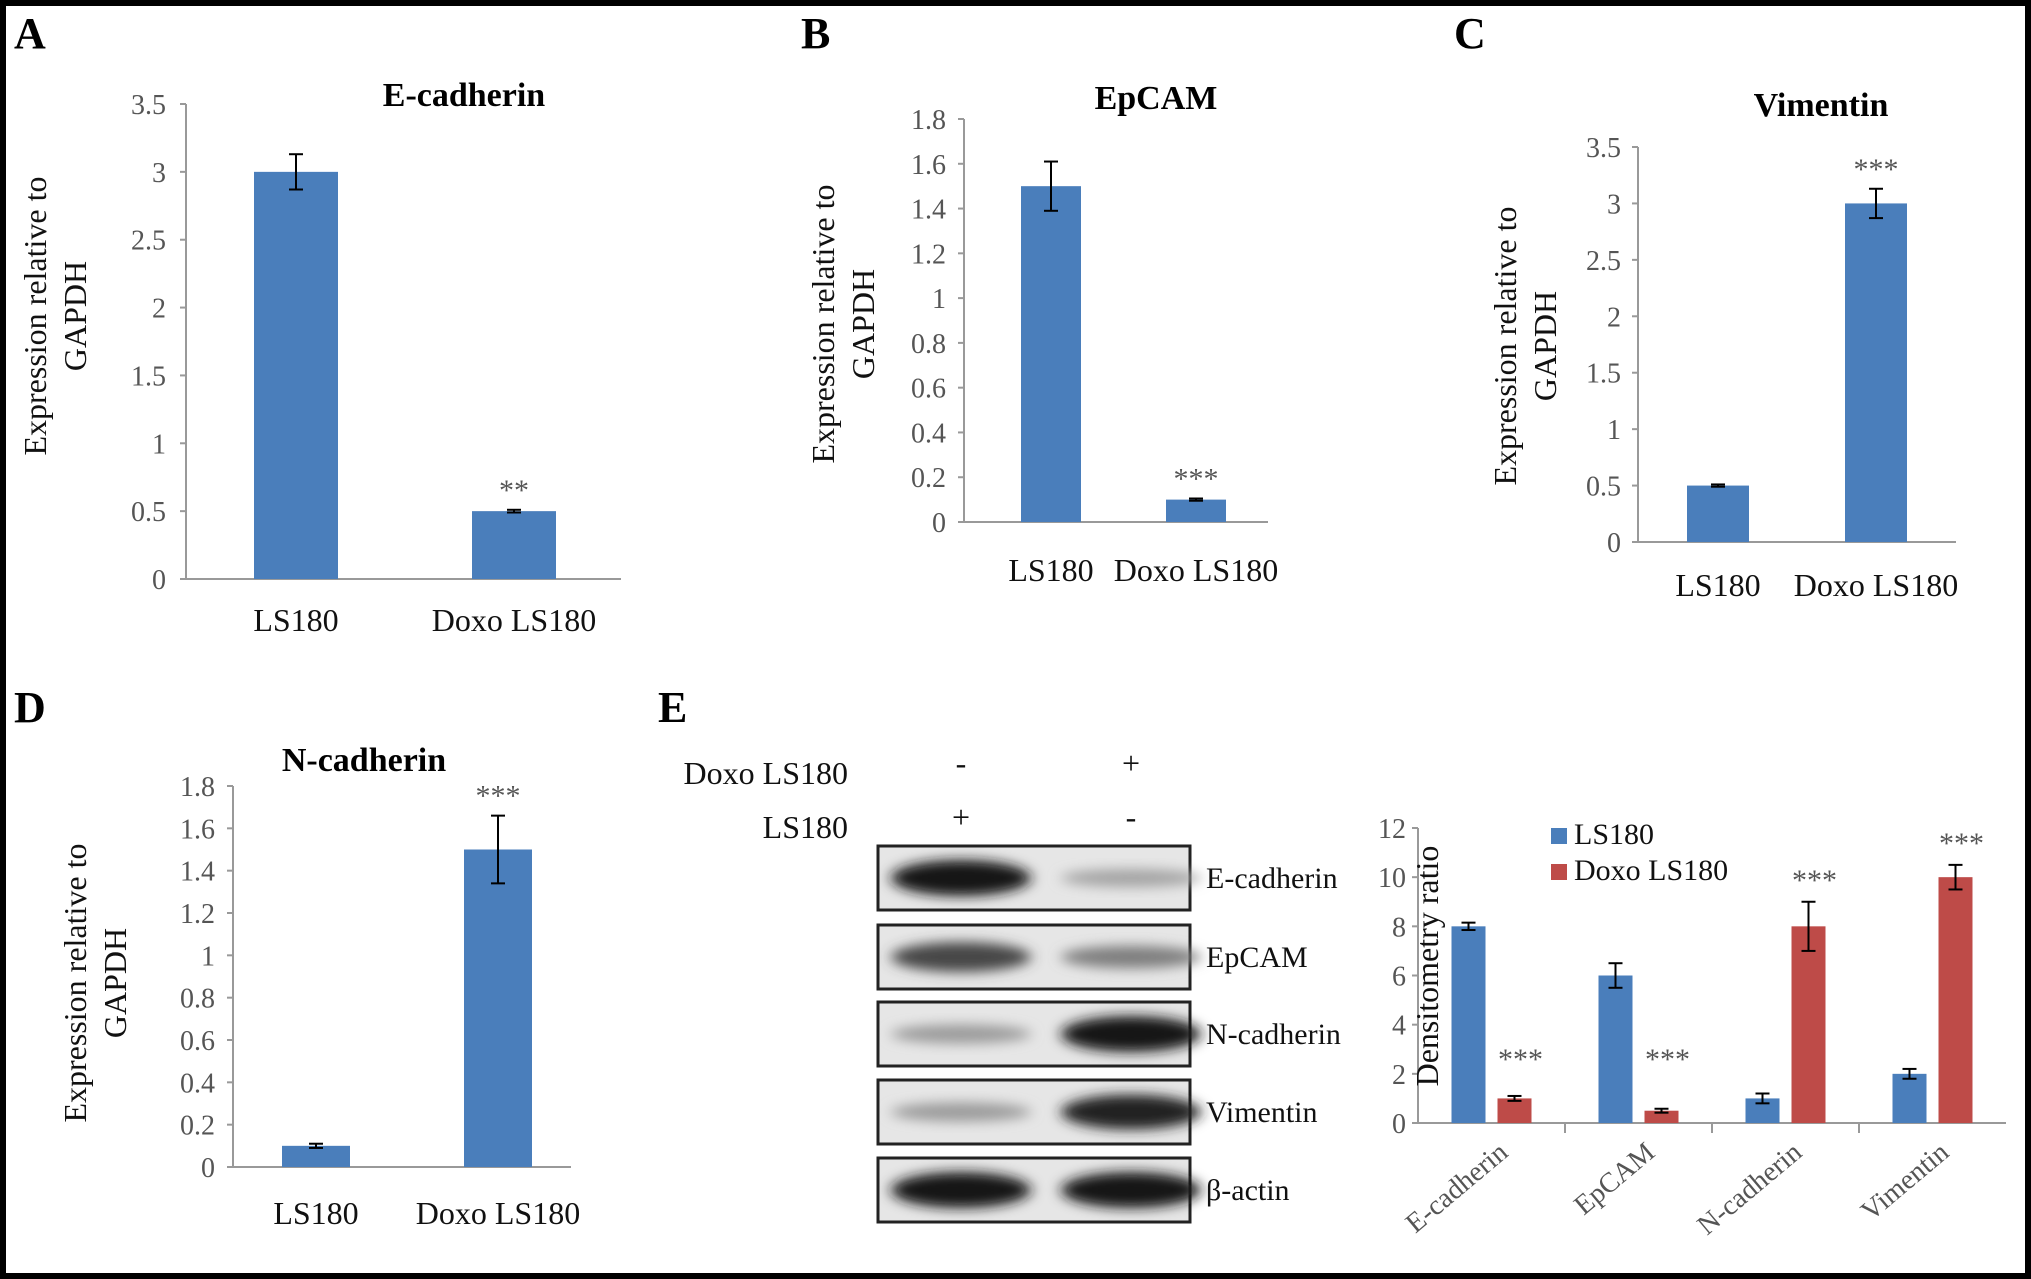 This screenshot has height=1279, width=2031. What do you see at coordinates (1821, 105) in the screenshot?
I see `chart-title: Vimentin` at bounding box center [1821, 105].